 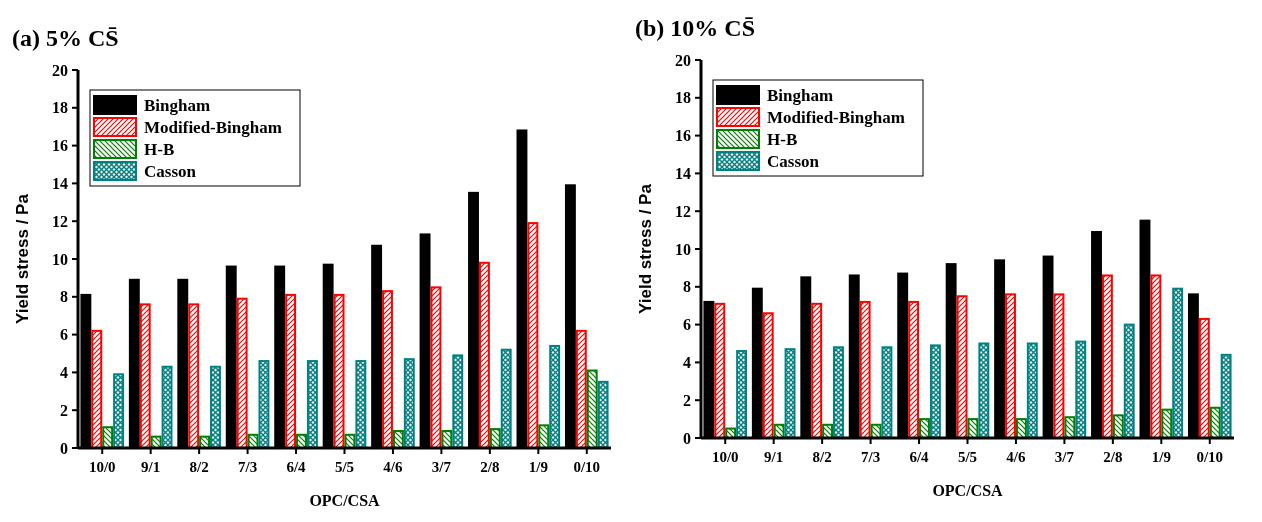 What do you see at coordinates (60, 146) in the screenshot?
I see `y-tick-label: 16` at bounding box center [60, 146].